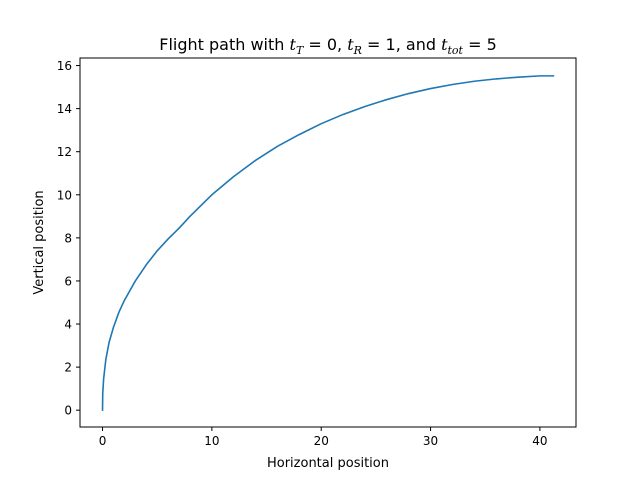  I want to click on y-axis-label: Vertical position, so click(39, 242).